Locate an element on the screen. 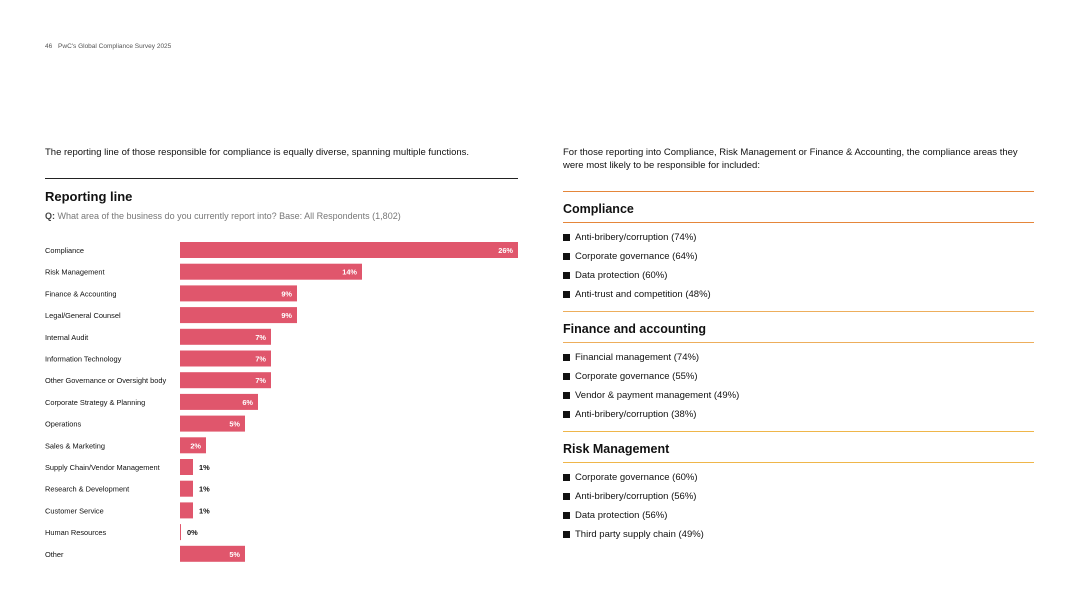 The image size is (1080, 607). list-item: Corporate governance (55%) is located at coordinates (798, 380).